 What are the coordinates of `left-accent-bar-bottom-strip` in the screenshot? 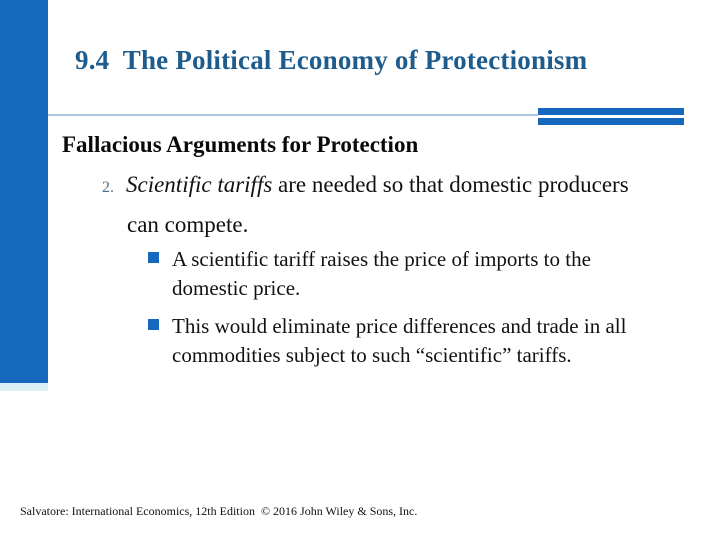 It's located at (24, 387).